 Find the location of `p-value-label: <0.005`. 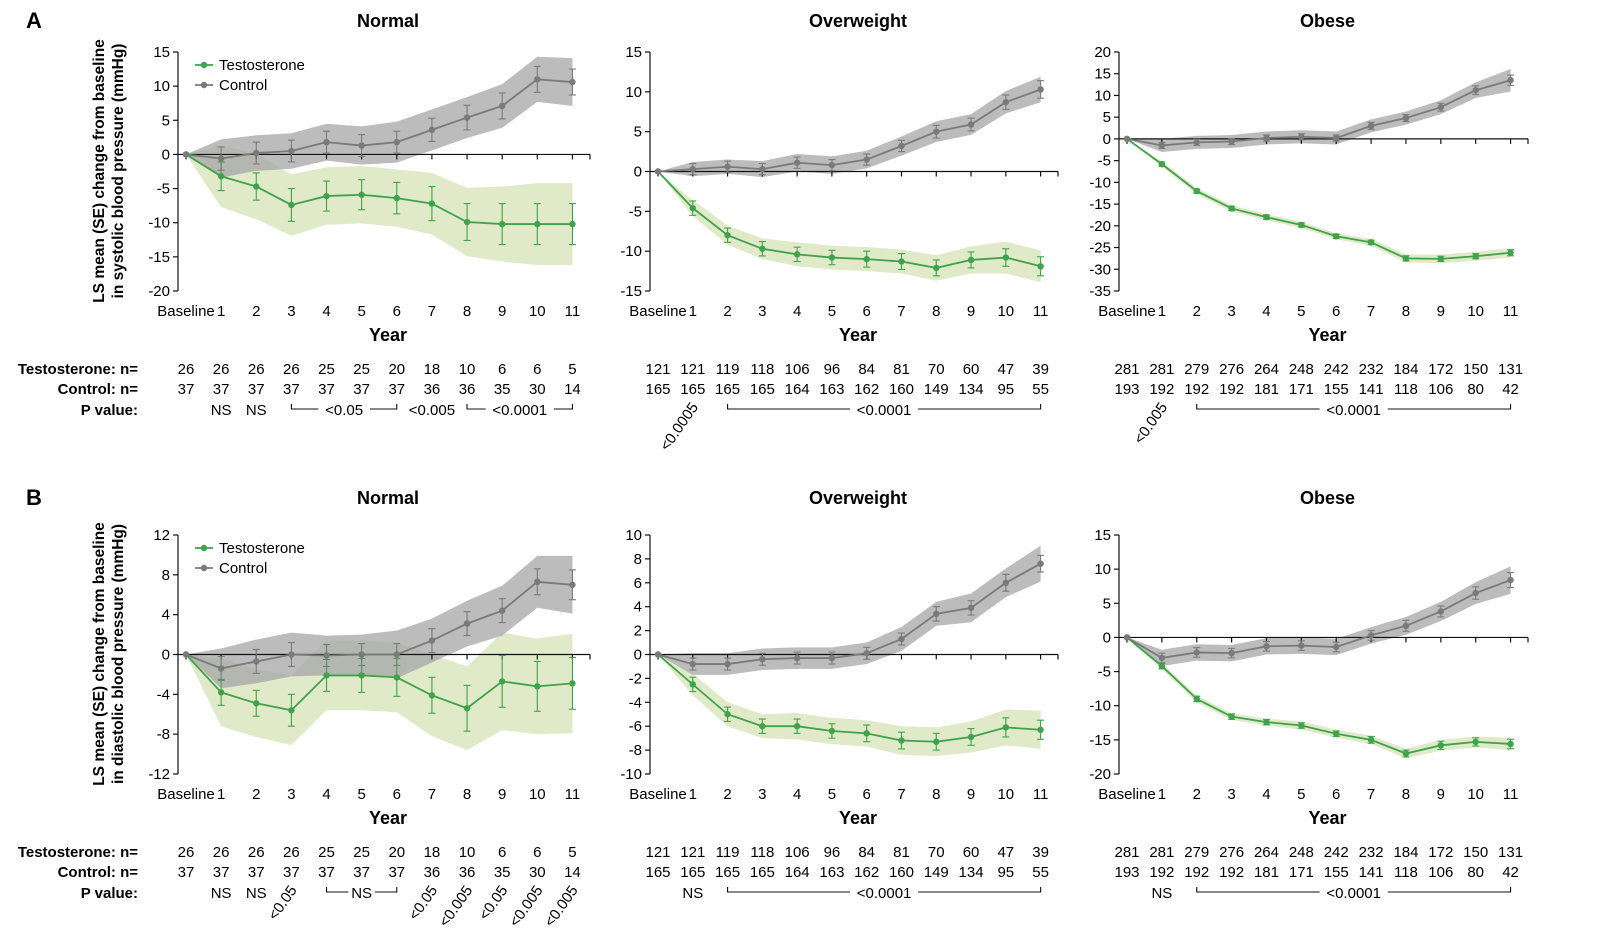

p-value-label: <0.005 is located at coordinates (456, 907).